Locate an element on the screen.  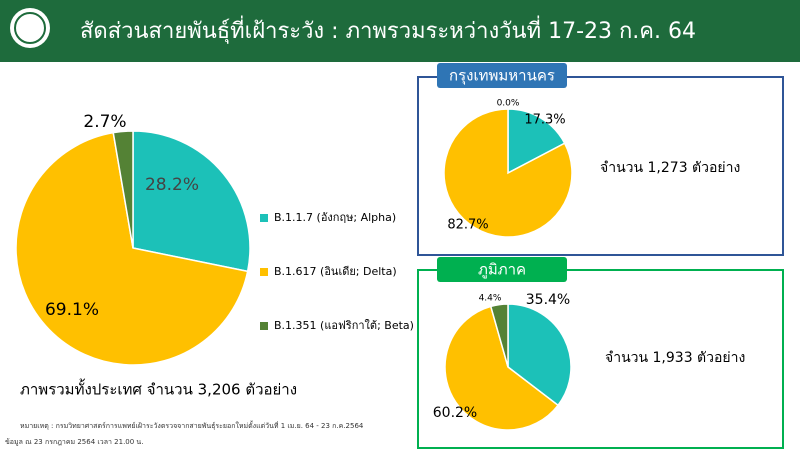
data-label: 17.3% is located at coordinates (544, 120).